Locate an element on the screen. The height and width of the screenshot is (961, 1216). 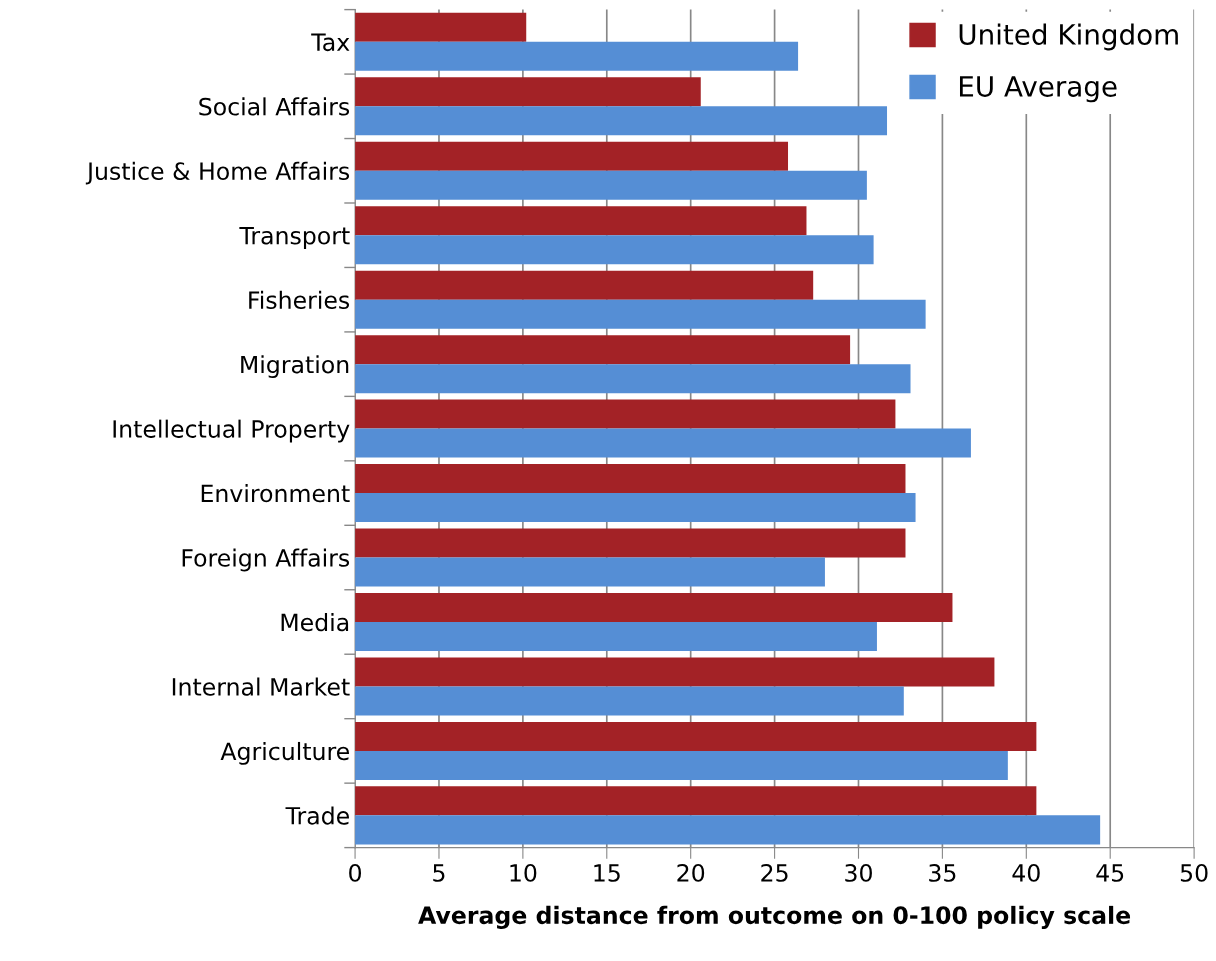
y-tick-label: Justice & Home Affairs is located at coordinates (217, 173).